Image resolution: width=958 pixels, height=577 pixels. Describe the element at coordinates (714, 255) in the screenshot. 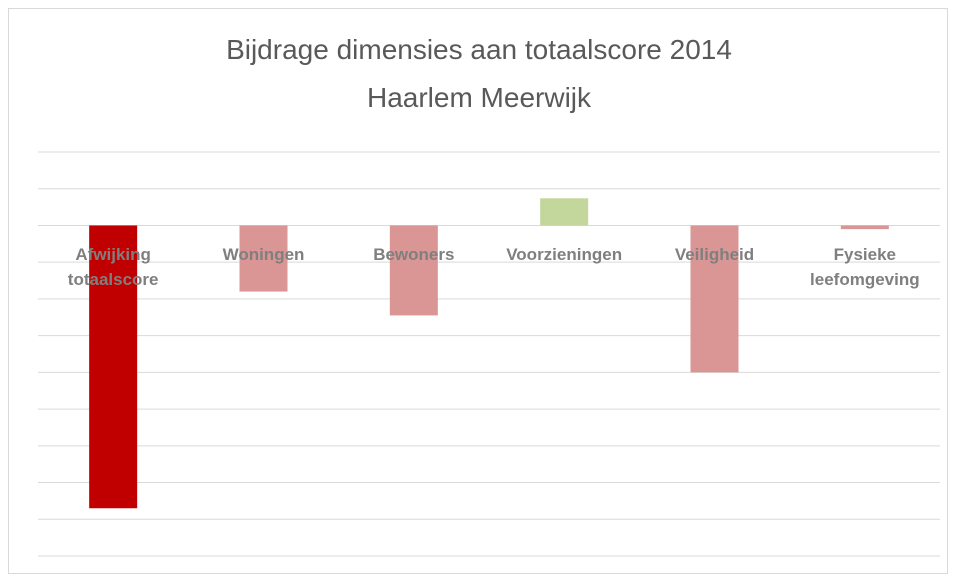

I see `x-tick-label: Veiligheid` at that location.